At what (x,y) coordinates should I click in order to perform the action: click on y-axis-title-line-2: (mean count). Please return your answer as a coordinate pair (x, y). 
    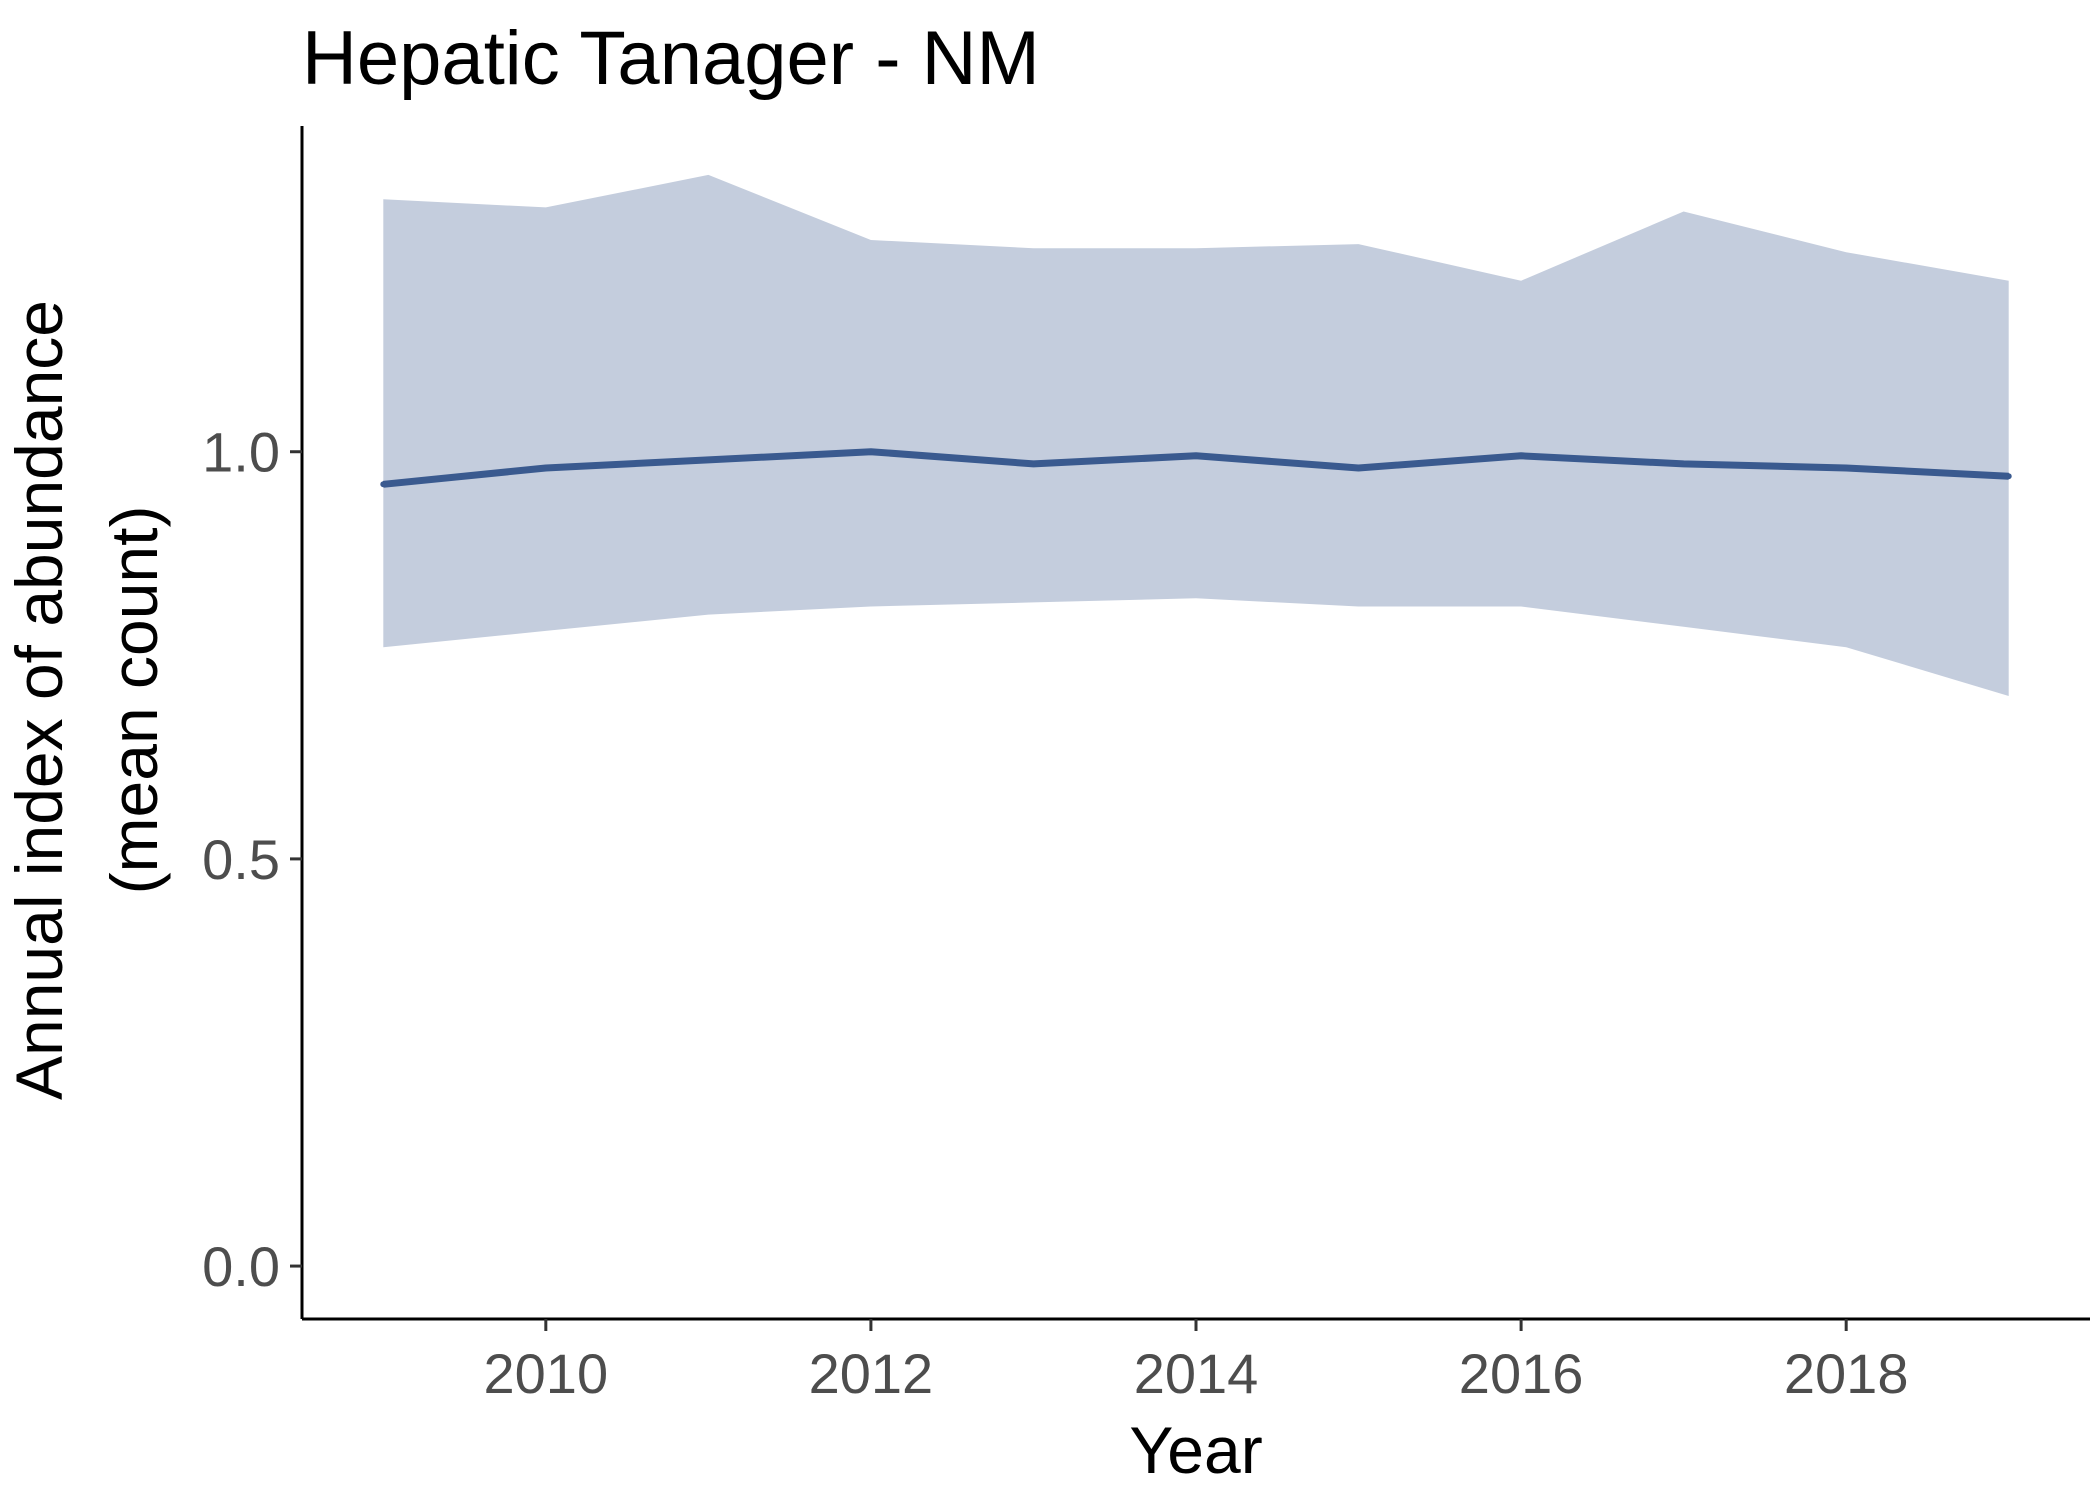
    Looking at the image, I should click on (134, 700).